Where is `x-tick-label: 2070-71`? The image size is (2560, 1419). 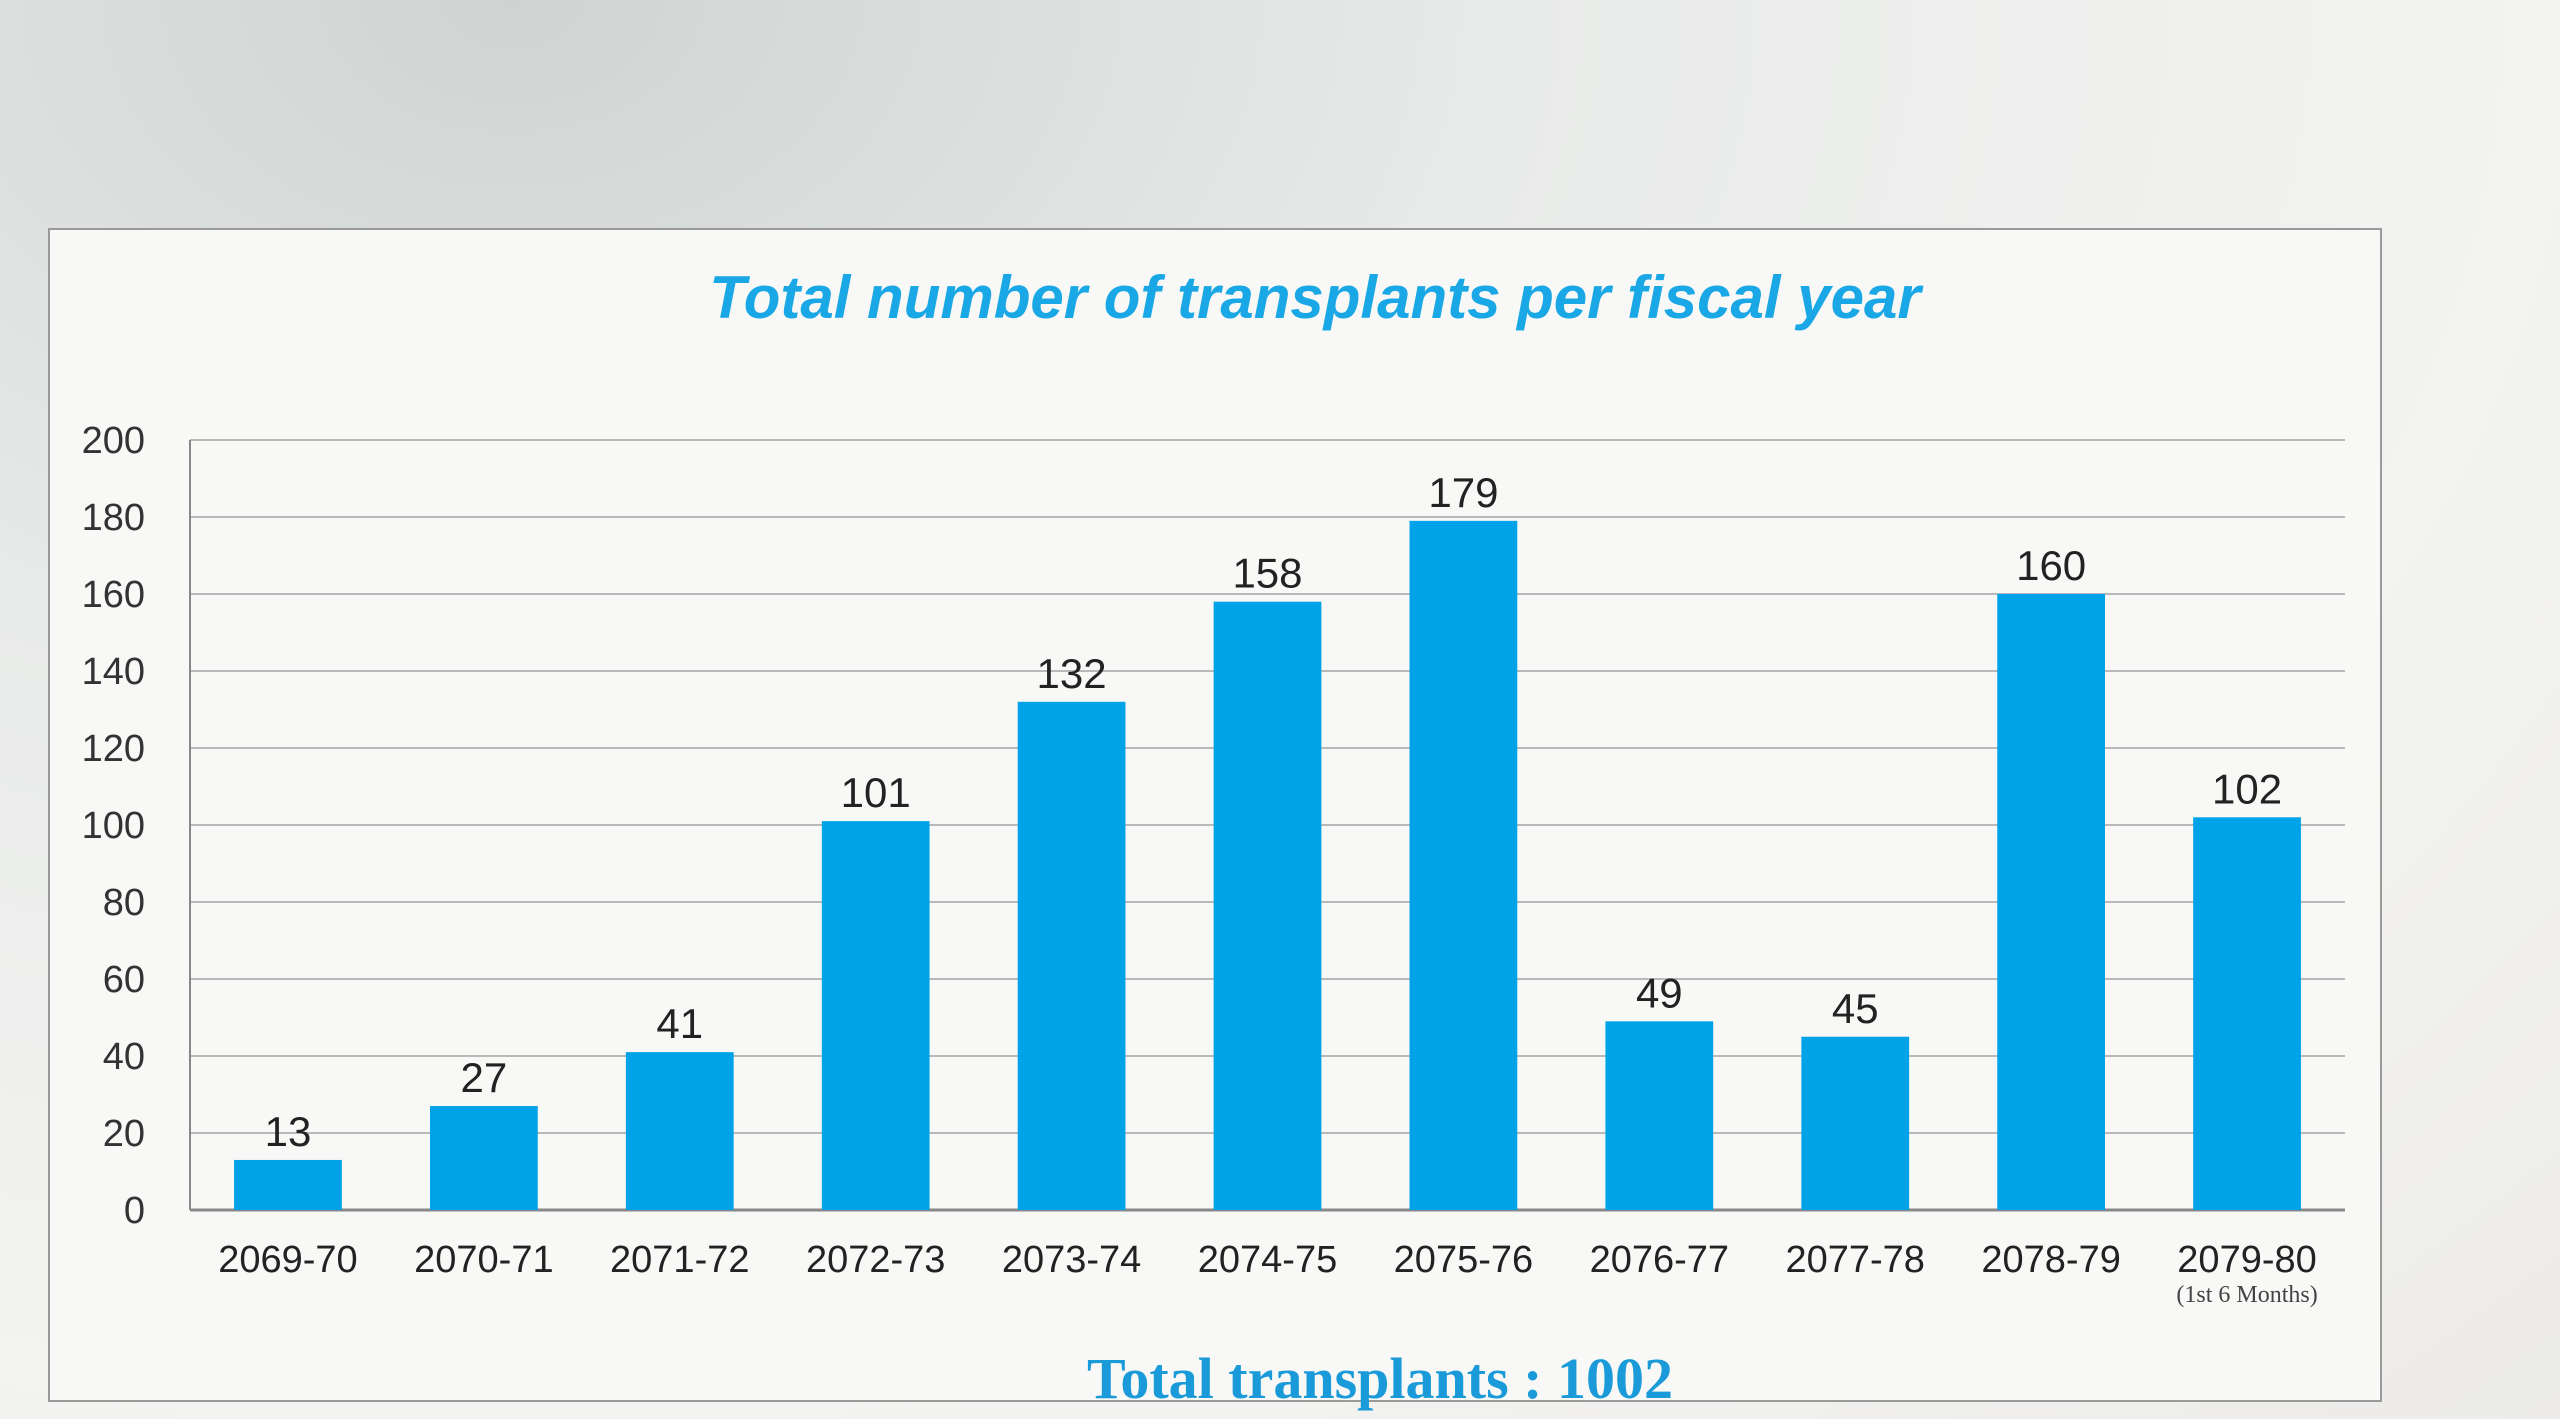
x-tick-label: 2070-71 is located at coordinates (483, 1260).